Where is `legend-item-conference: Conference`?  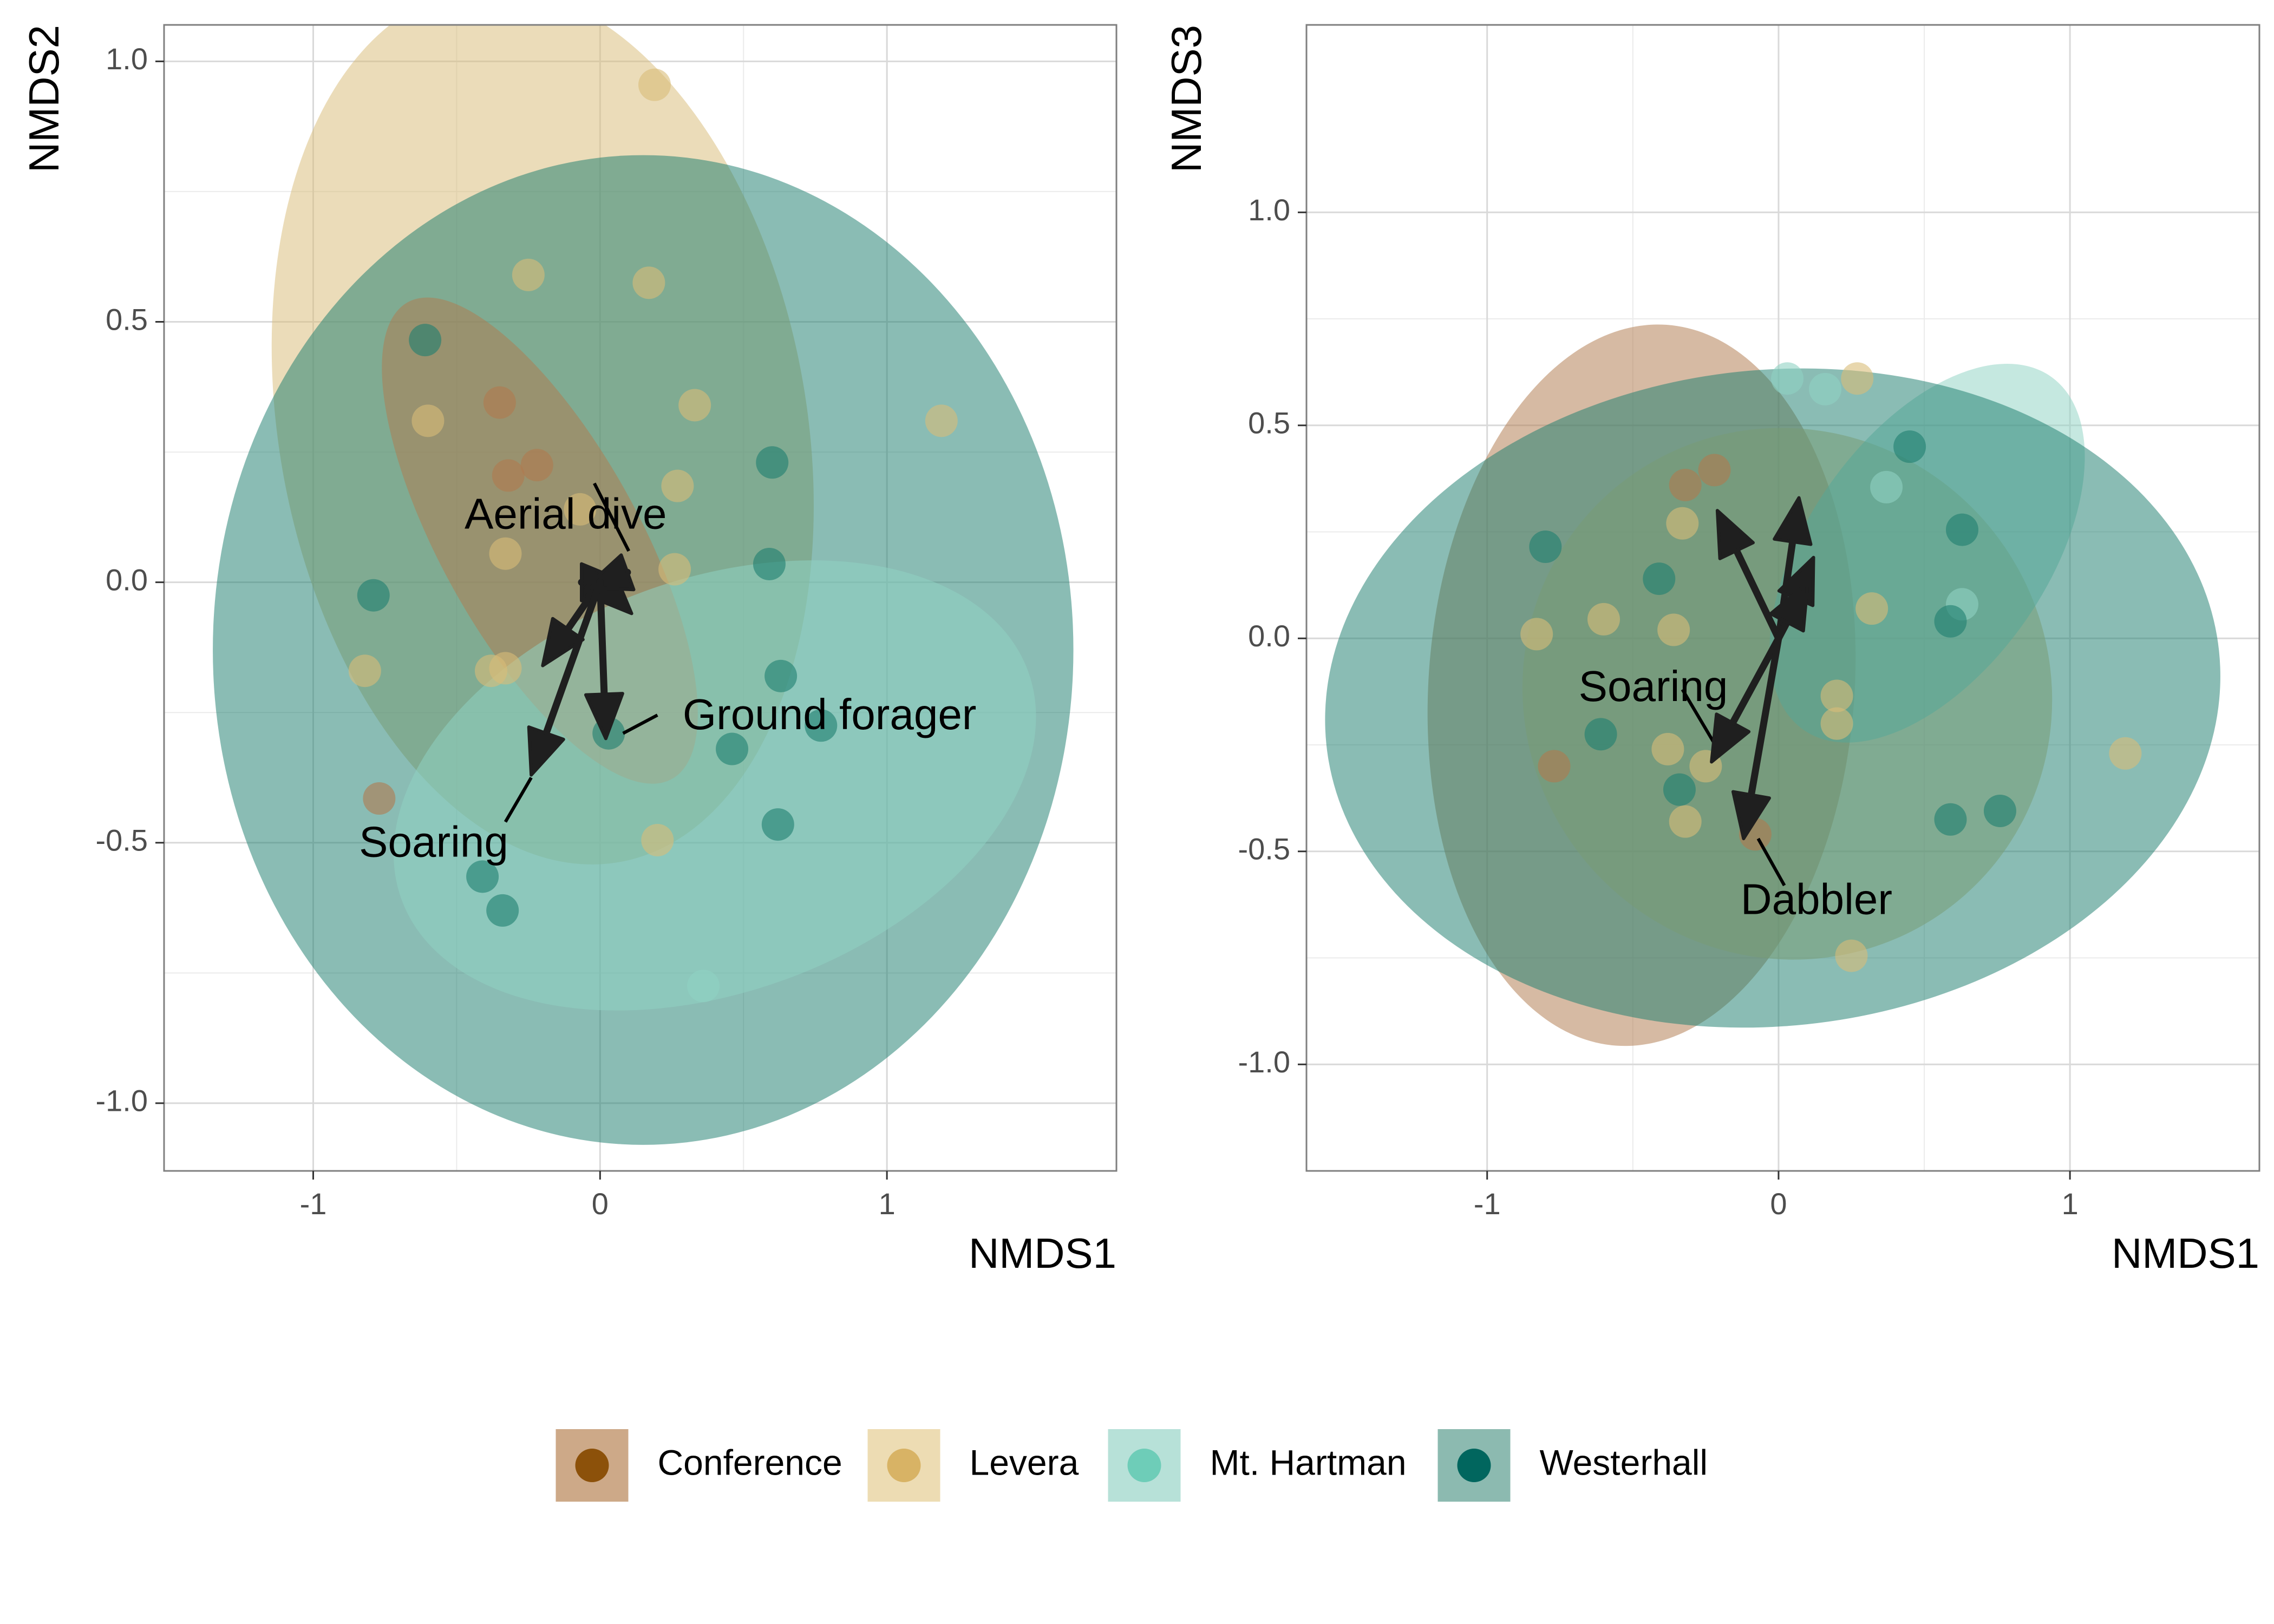
legend-item-conference: Conference is located at coordinates (699, 1465).